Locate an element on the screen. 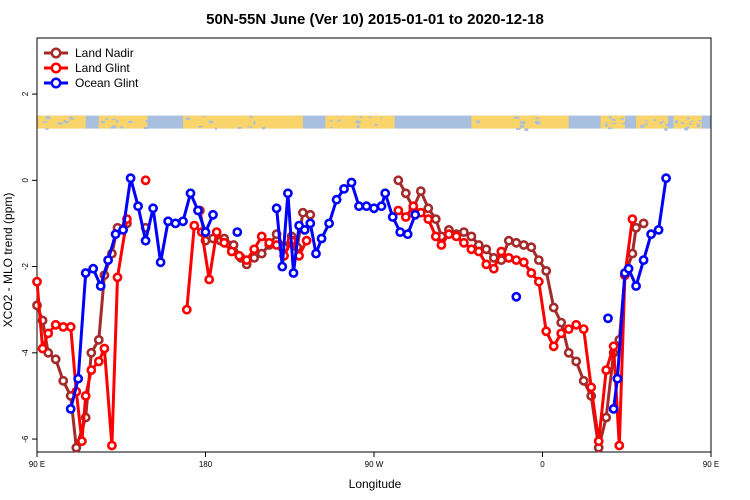 The width and height of the screenshot is (750, 500). x-axis-label: Longitude is located at coordinates (375, 484).